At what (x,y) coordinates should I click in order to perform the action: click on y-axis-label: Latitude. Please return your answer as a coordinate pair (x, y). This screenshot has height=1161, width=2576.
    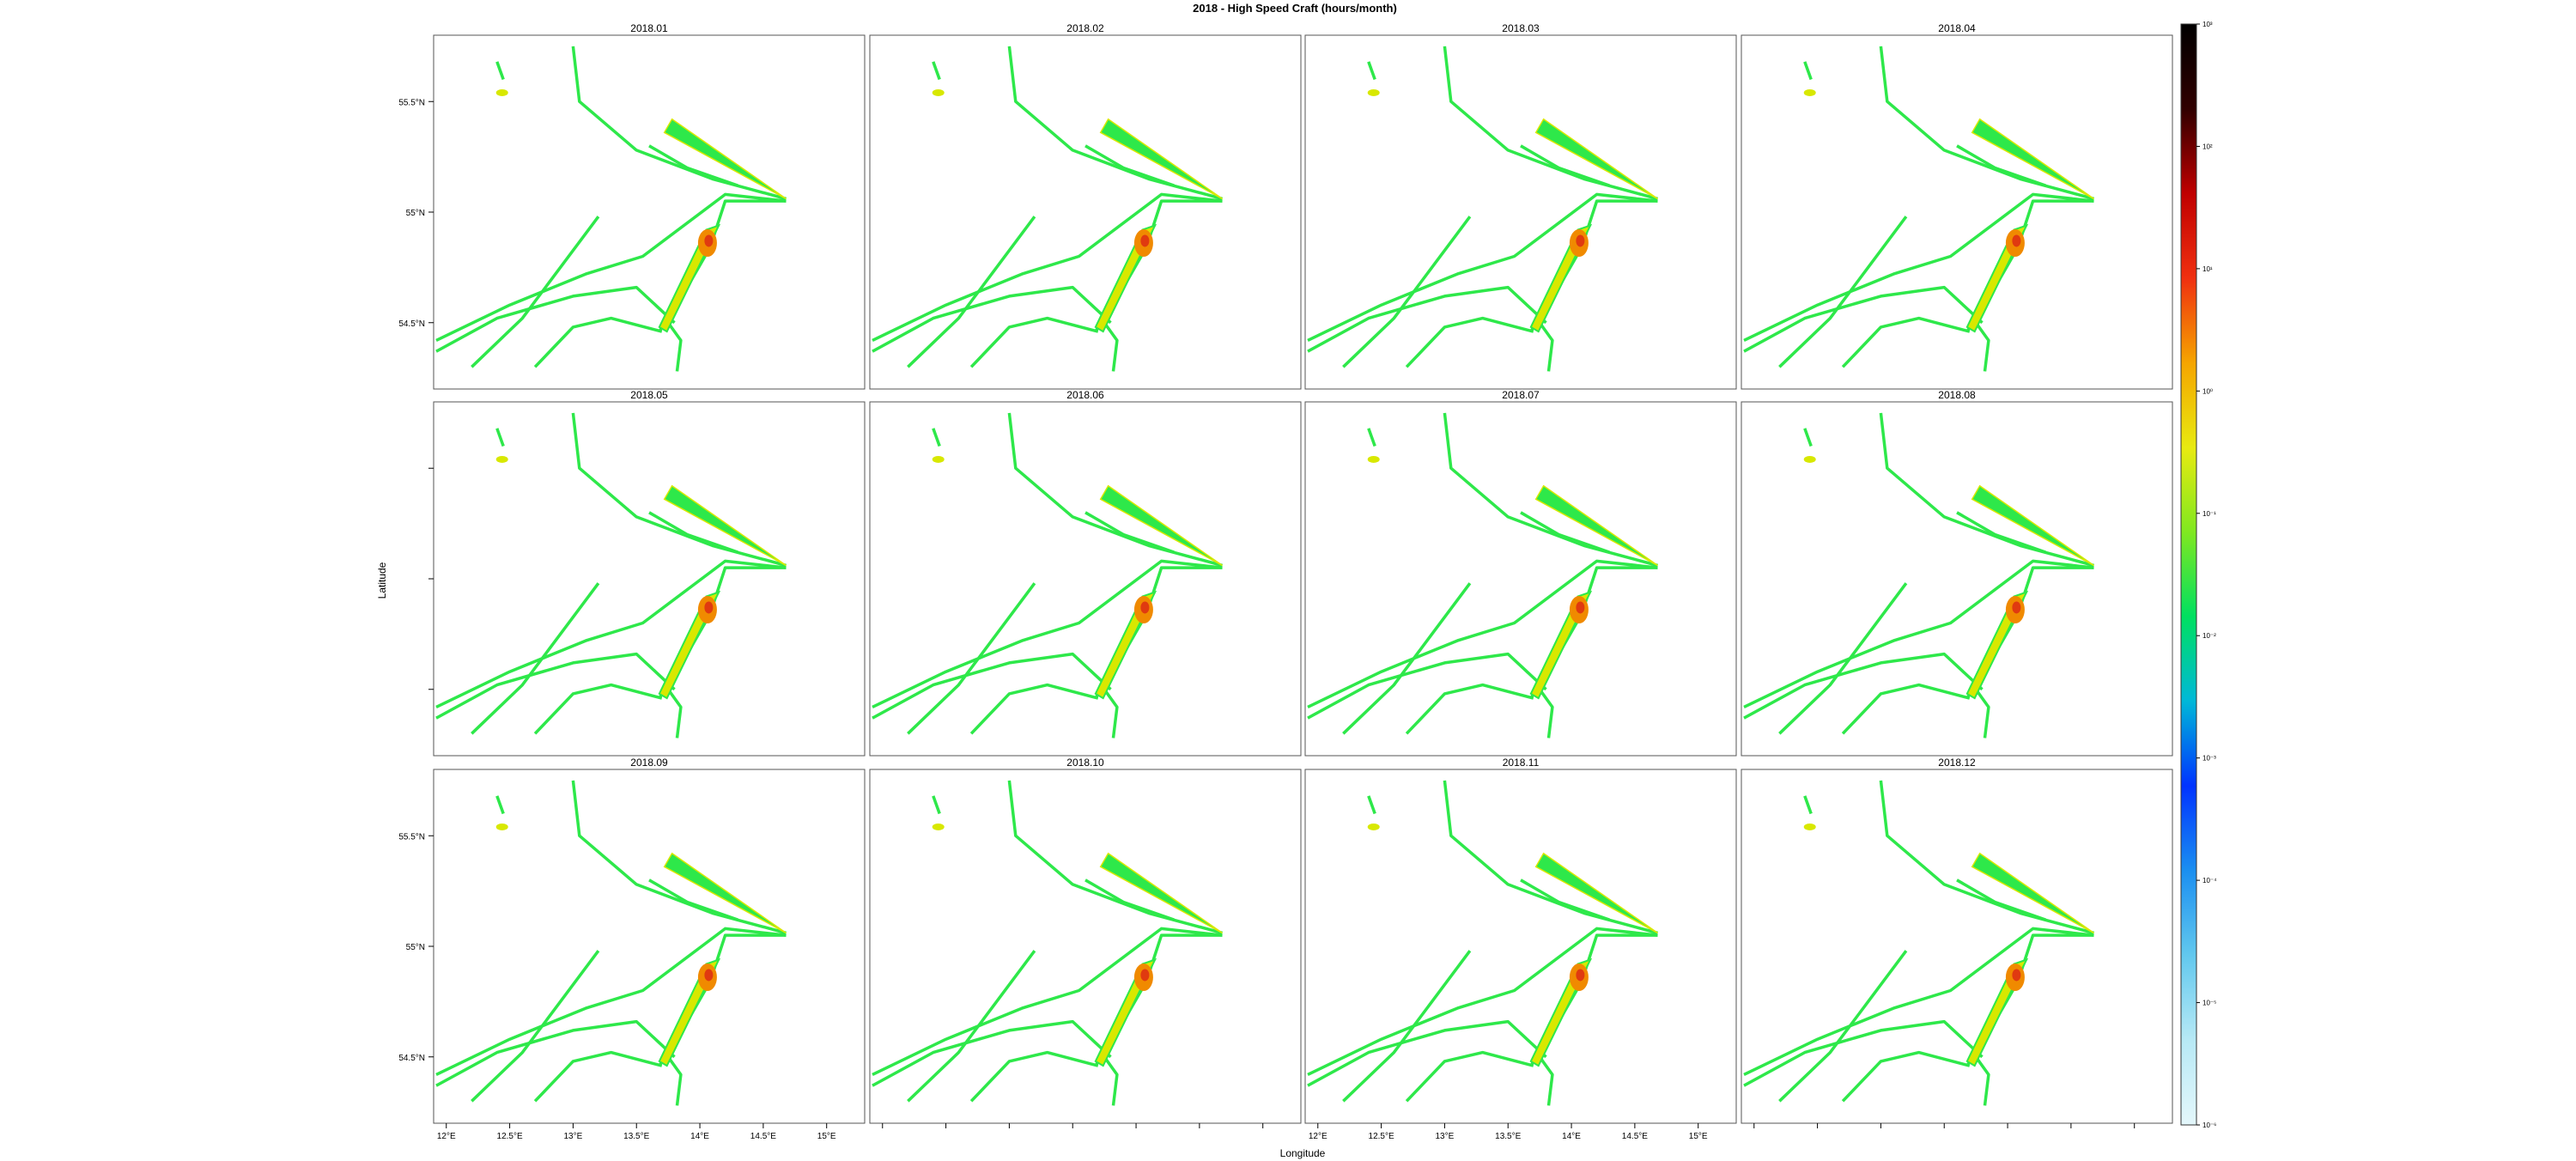
    Looking at the image, I should click on (382, 580).